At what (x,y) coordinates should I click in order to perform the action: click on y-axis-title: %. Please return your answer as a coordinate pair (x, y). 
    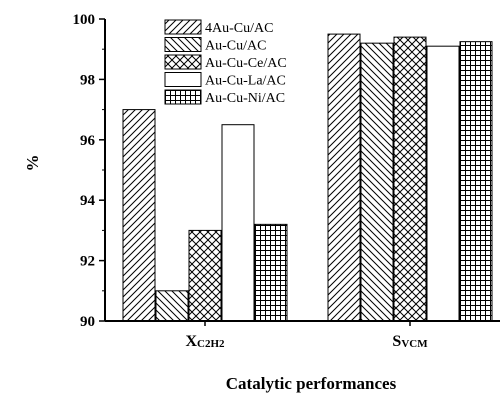
    Looking at the image, I should click on (32, 163).